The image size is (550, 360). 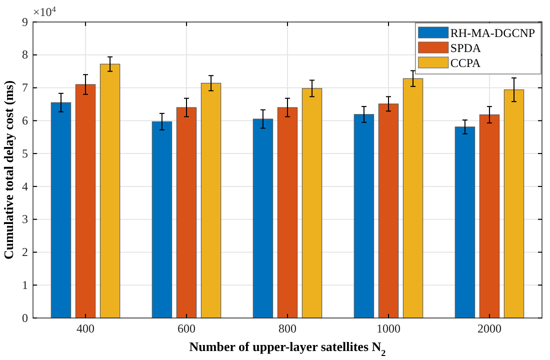 What do you see at coordinates (85, 329) in the screenshot?
I see `x-tick-label: 400` at bounding box center [85, 329].